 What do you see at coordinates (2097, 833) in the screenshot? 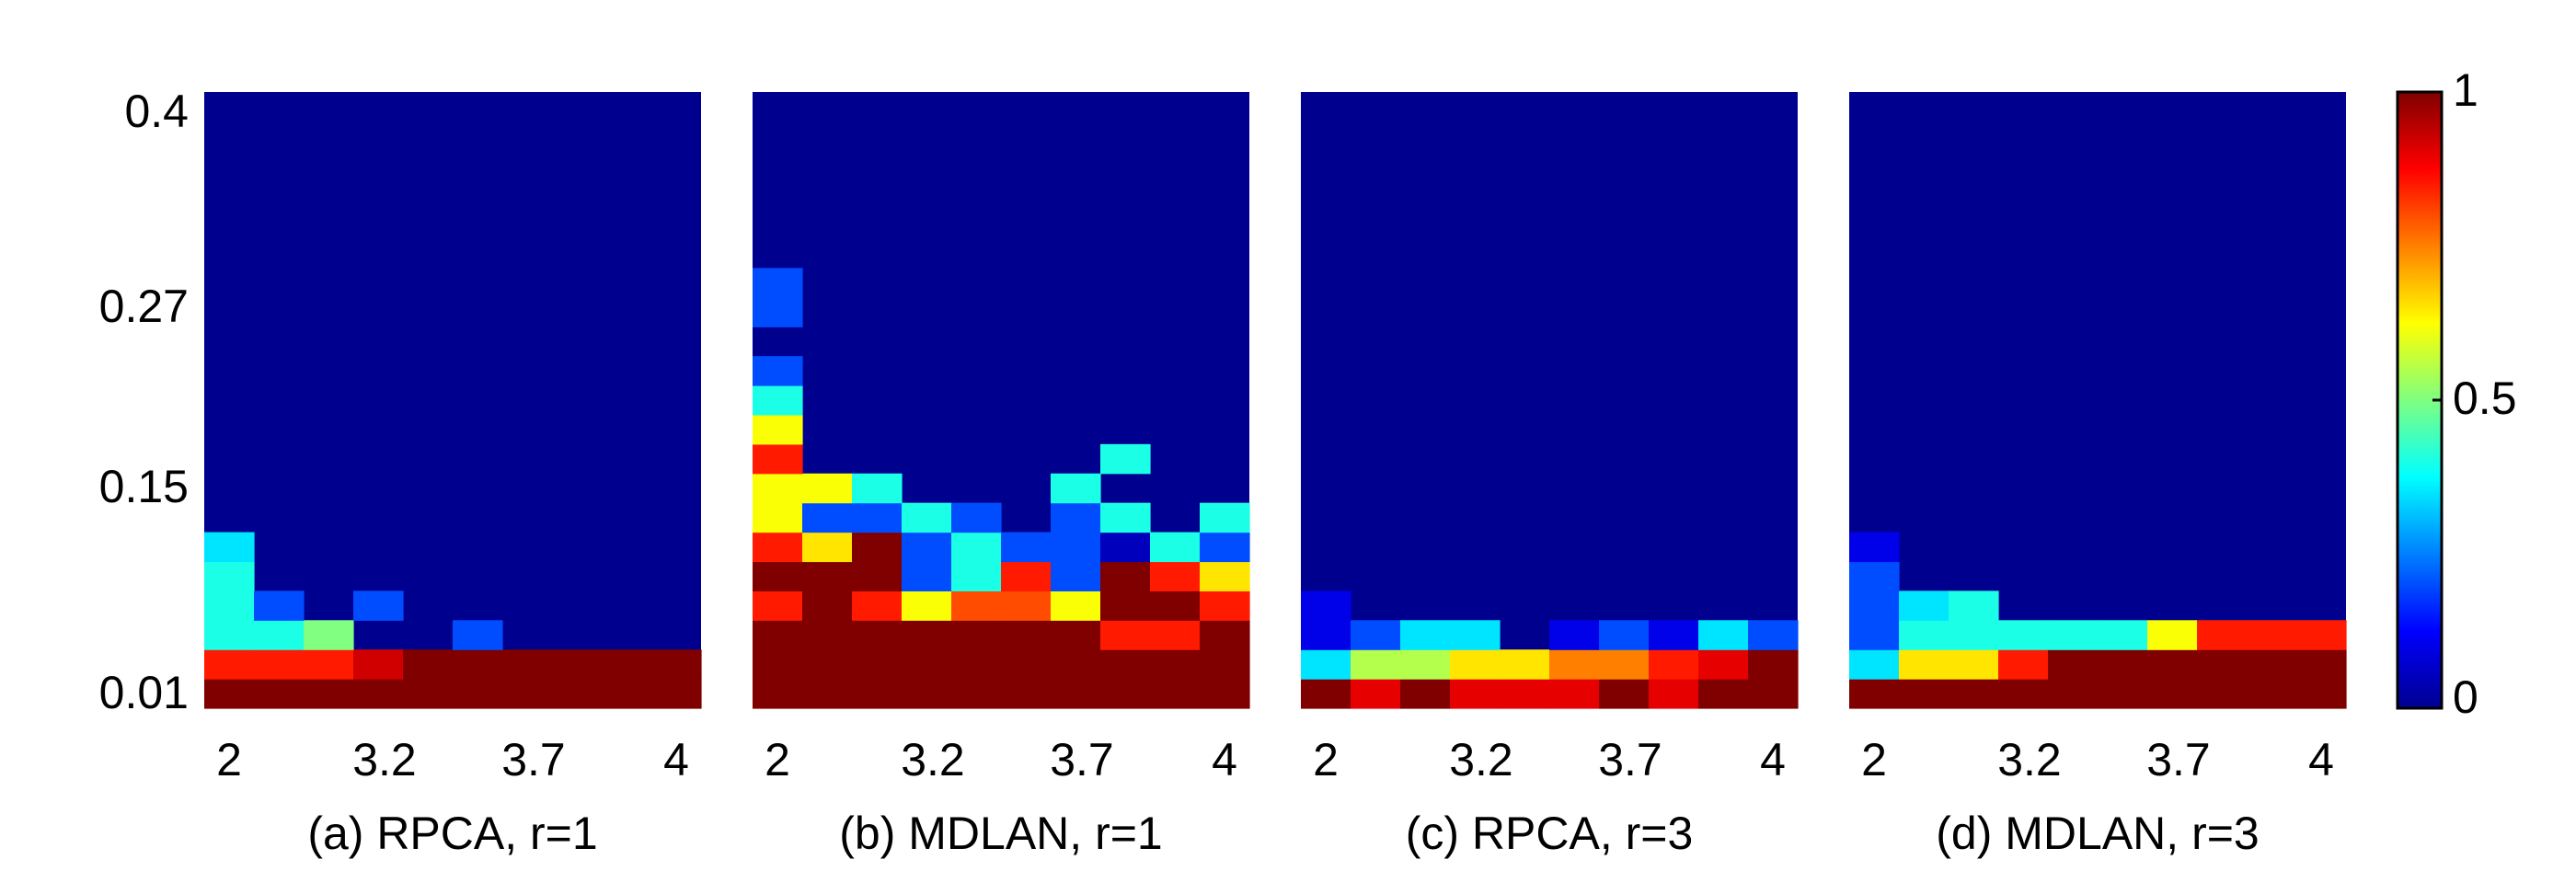
I see `panel-caption: (d) MDLAN, r=3` at bounding box center [2097, 833].